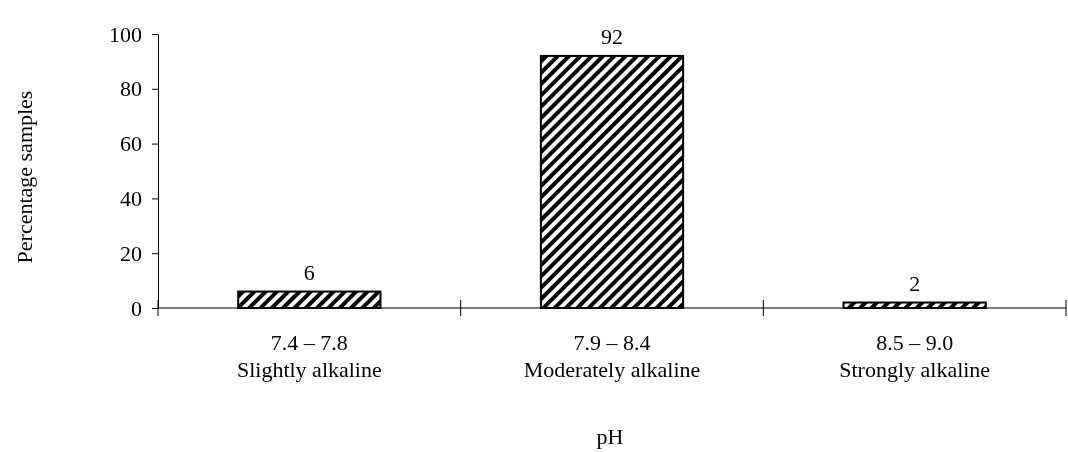  Describe the element at coordinates (131, 144) in the screenshot. I see `y-tick-label: 60` at that location.